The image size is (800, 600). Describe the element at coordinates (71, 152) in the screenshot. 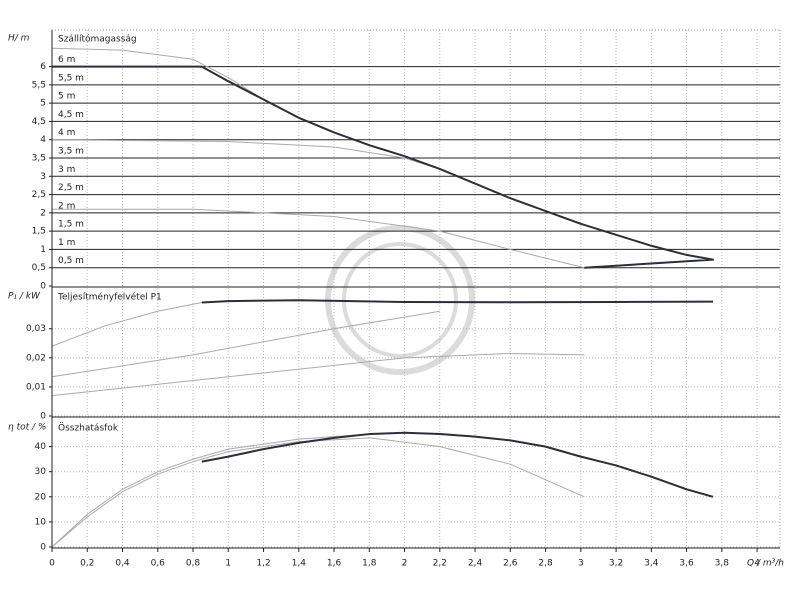

I see `level-label: 3,5 m` at that location.